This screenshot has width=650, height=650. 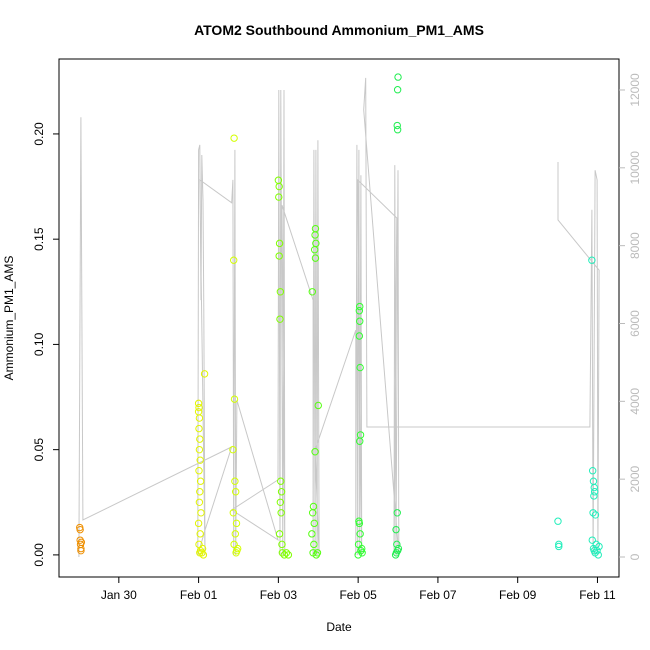 I want to click on chart-title: ATOM2 Southbound Ammonium_PM1_AMS, so click(x=339, y=30).